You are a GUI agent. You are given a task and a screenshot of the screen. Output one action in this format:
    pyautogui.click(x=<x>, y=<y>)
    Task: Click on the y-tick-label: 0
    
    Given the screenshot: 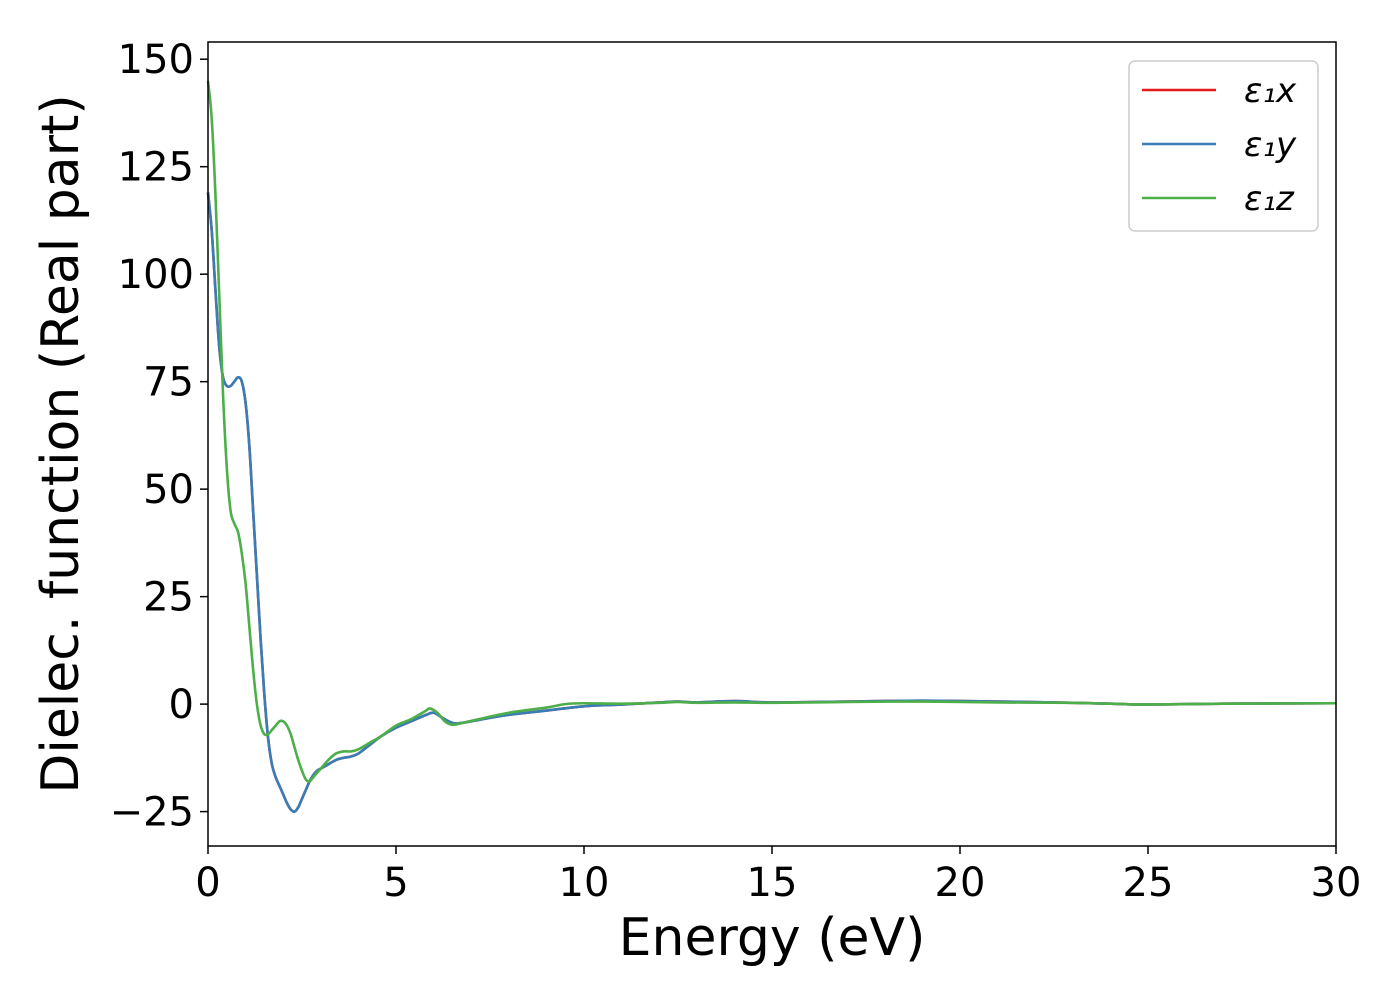 What is the action you would take?
    pyautogui.click(x=181, y=705)
    